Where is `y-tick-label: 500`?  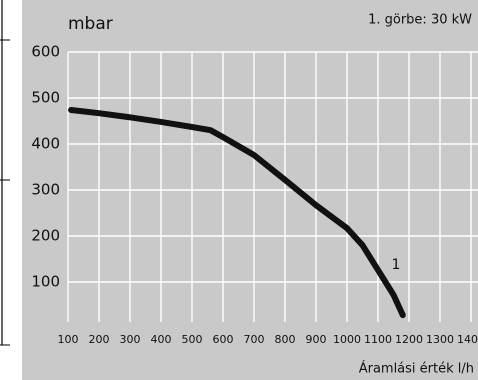
y-tick-label: 500 is located at coordinates (45, 98).